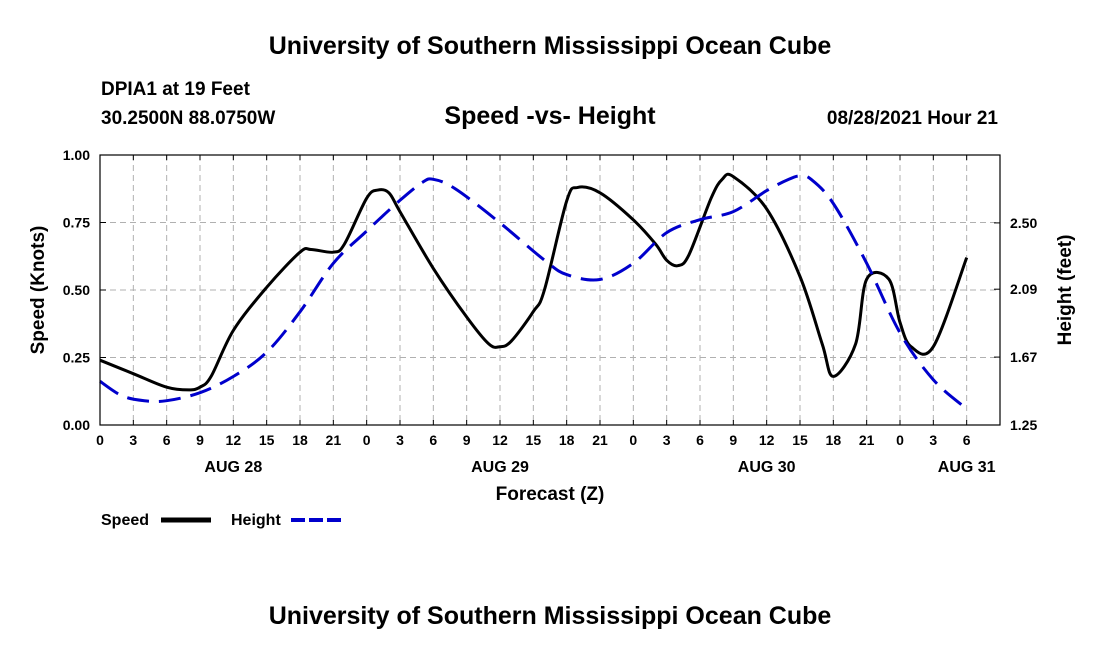  What do you see at coordinates (233, 467) in the screenshot?
I see `date-label: AUG 28` at bounding box center [233, 467].